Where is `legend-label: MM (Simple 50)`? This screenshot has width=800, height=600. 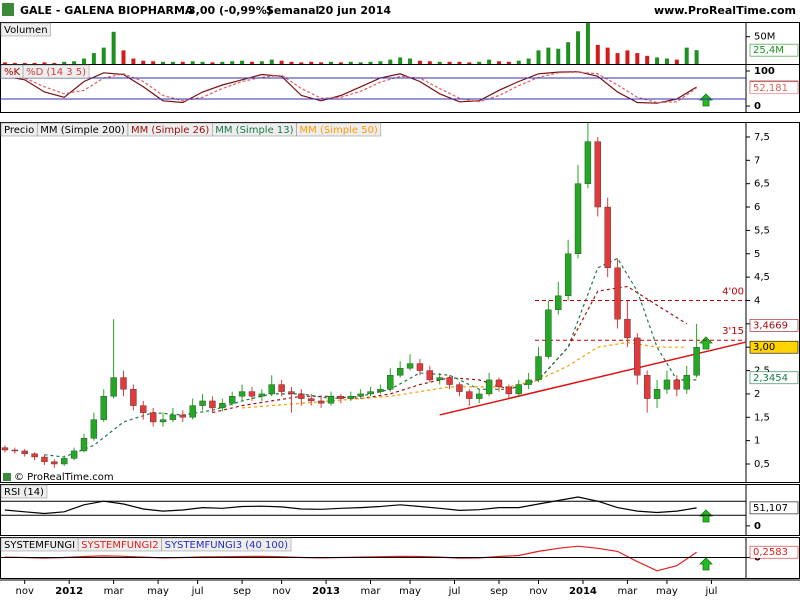
legend-label: MM (Simple 50) is located at coordinates (339, 130).